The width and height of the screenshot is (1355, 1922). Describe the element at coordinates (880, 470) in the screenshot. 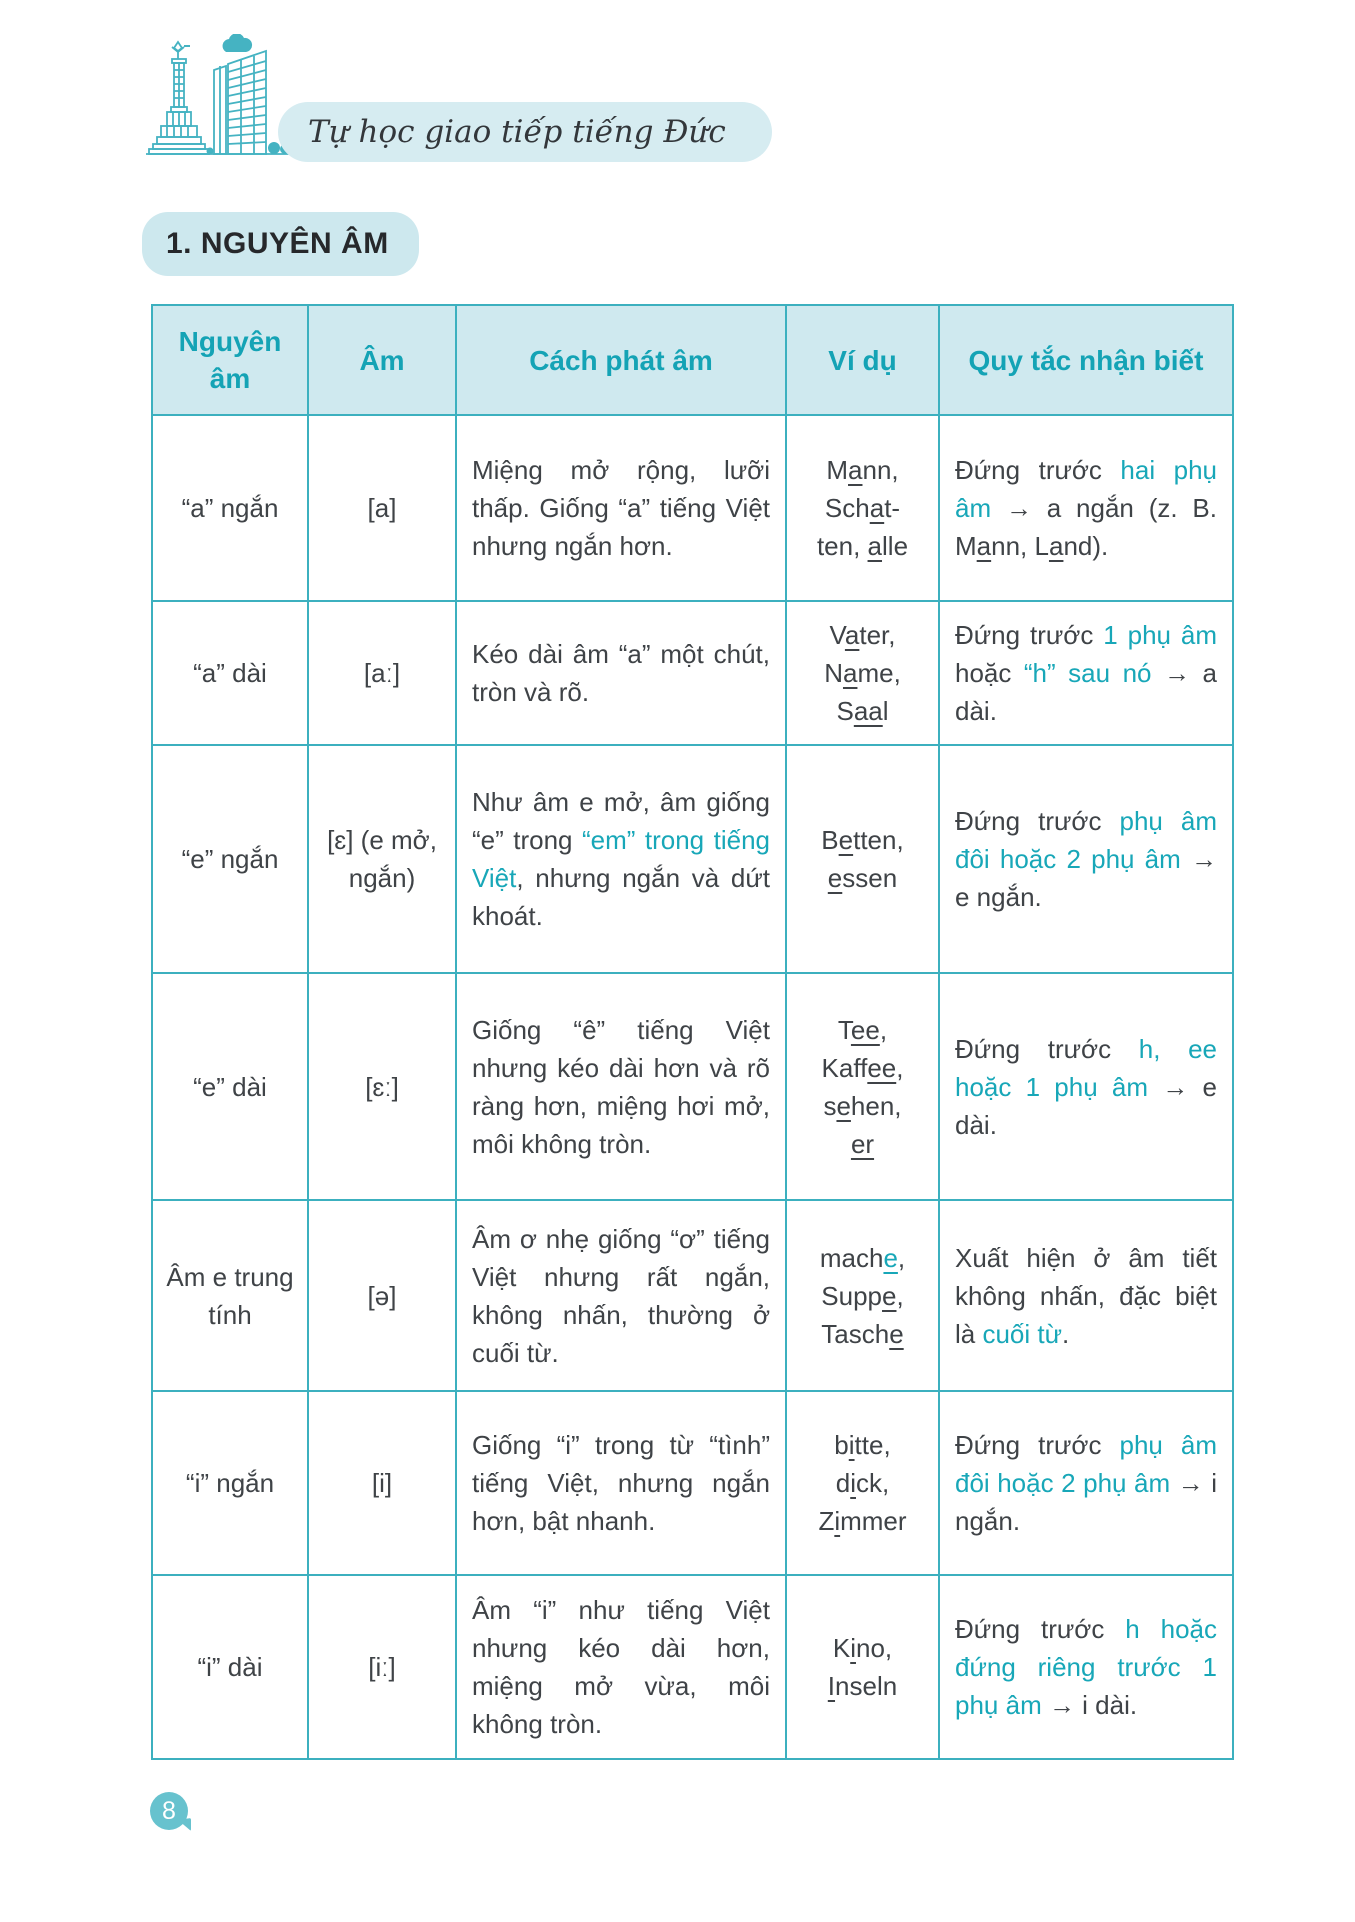

I see `text-segment: nn,` at that location.